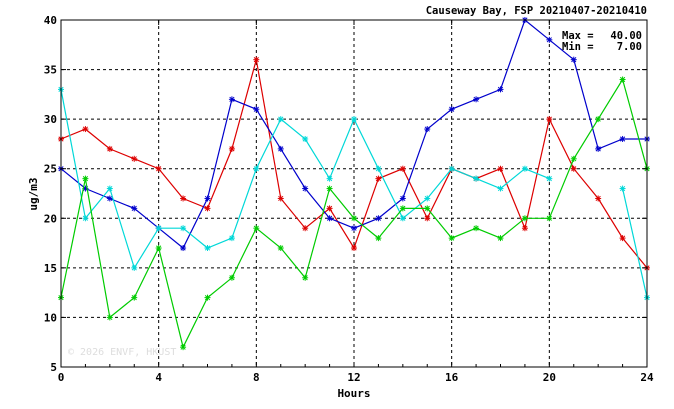 The image size is (674, 409). Describe the element at coordinates (50, 317) in the screenshot. I see `y-tick-label: 10` at that location.